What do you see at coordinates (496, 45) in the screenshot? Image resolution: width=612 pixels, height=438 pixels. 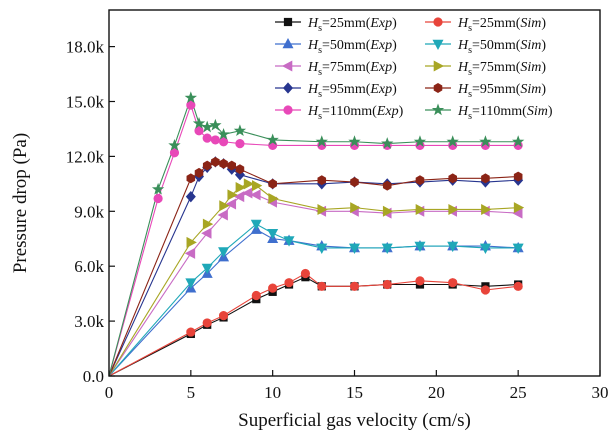 I see `legend-label-rest: =50mm(` at bounding box center [496, 45].